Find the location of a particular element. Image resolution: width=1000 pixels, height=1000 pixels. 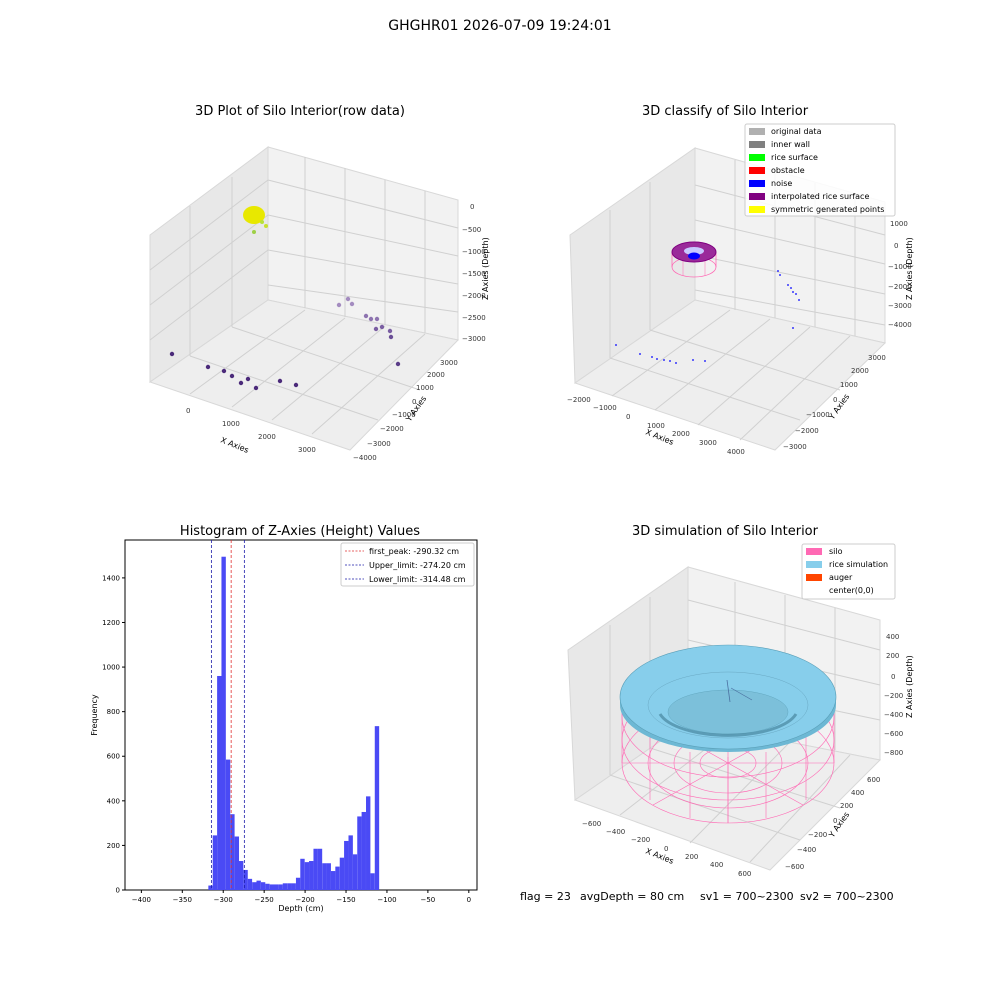

legend-label: symmetric generated points is located at coordinates (827, 209).